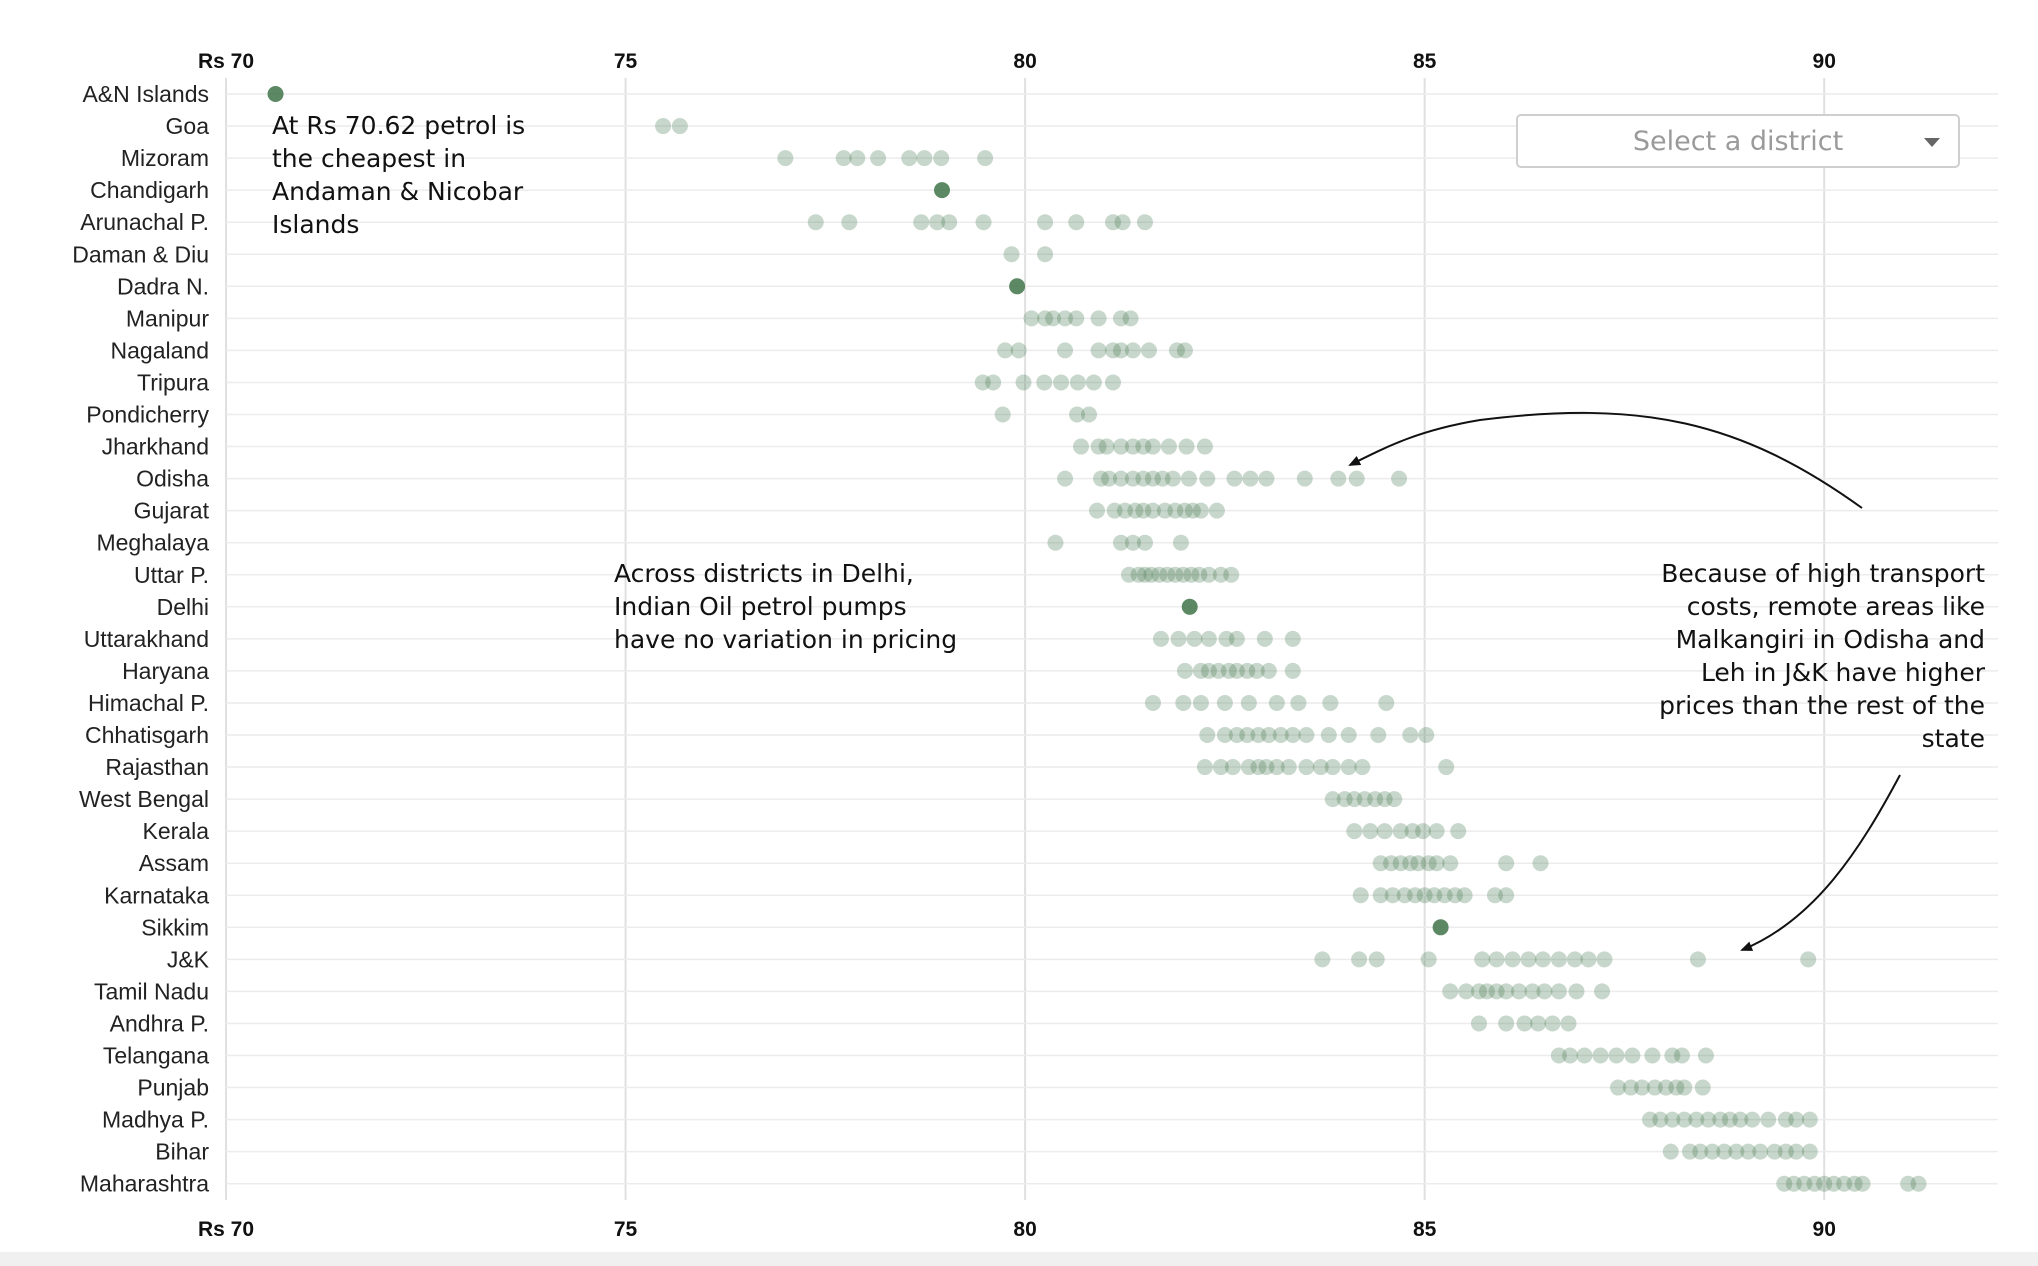 This screenshot has height=1266, width=2038. What do you see at coordinates (157, 767) in the screenshot?
I see `category-label: Rajasthan` at bounding box center [157, 767].